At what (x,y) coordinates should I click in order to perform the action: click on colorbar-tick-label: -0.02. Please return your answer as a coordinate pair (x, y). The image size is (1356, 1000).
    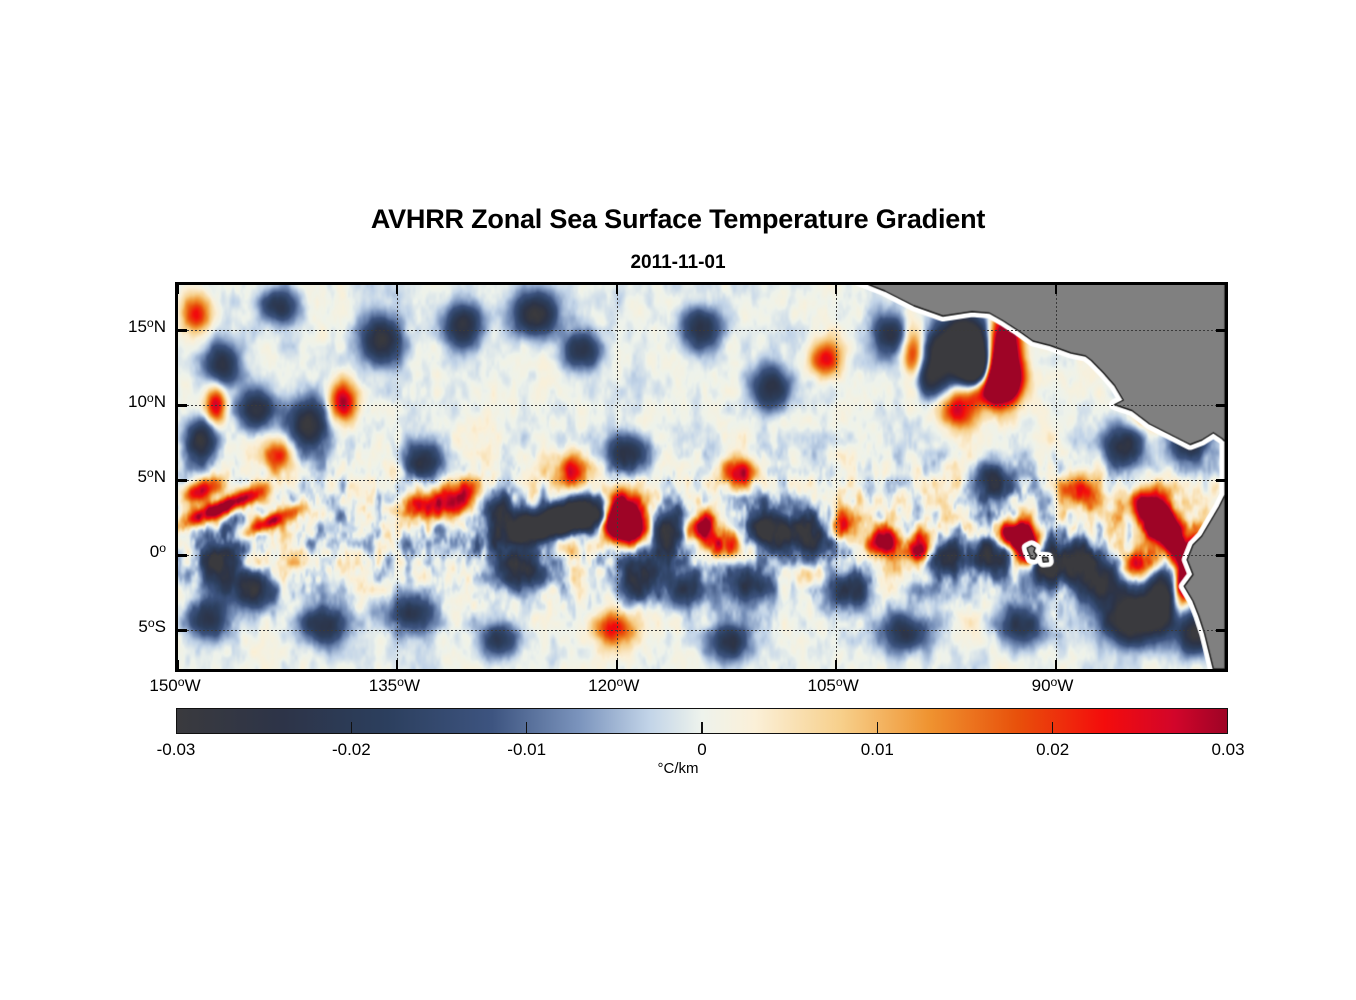
    Looking at the image, I should click on (351, 749).